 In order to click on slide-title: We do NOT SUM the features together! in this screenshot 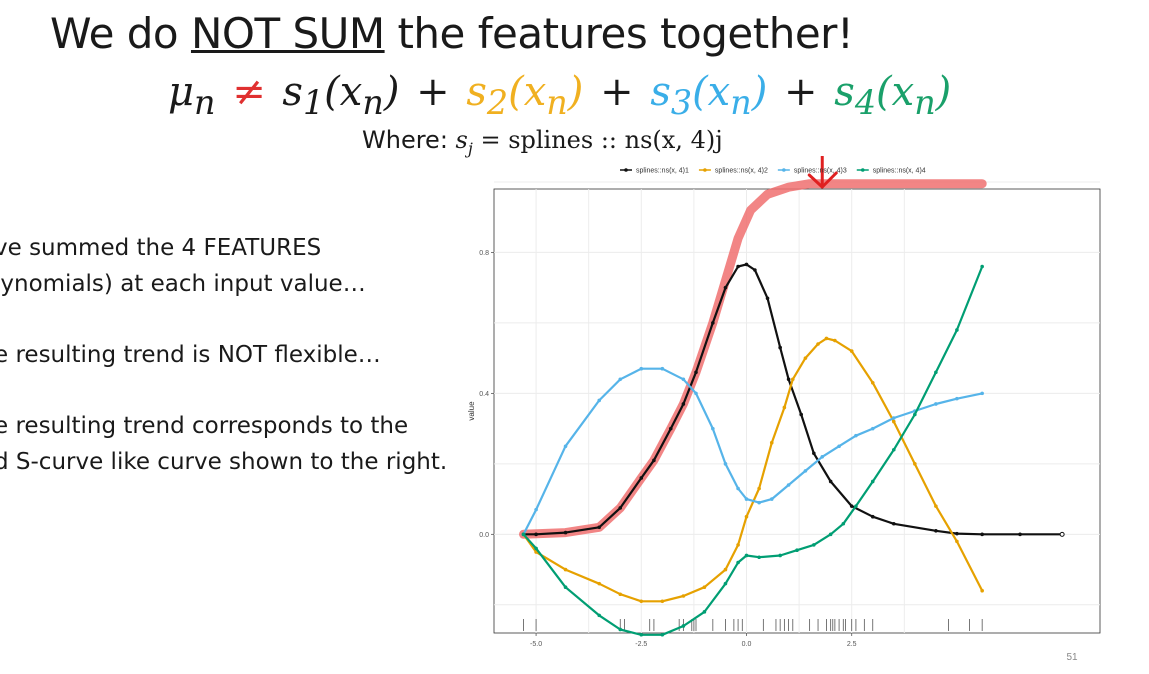, I will do `click(452, 33)`.